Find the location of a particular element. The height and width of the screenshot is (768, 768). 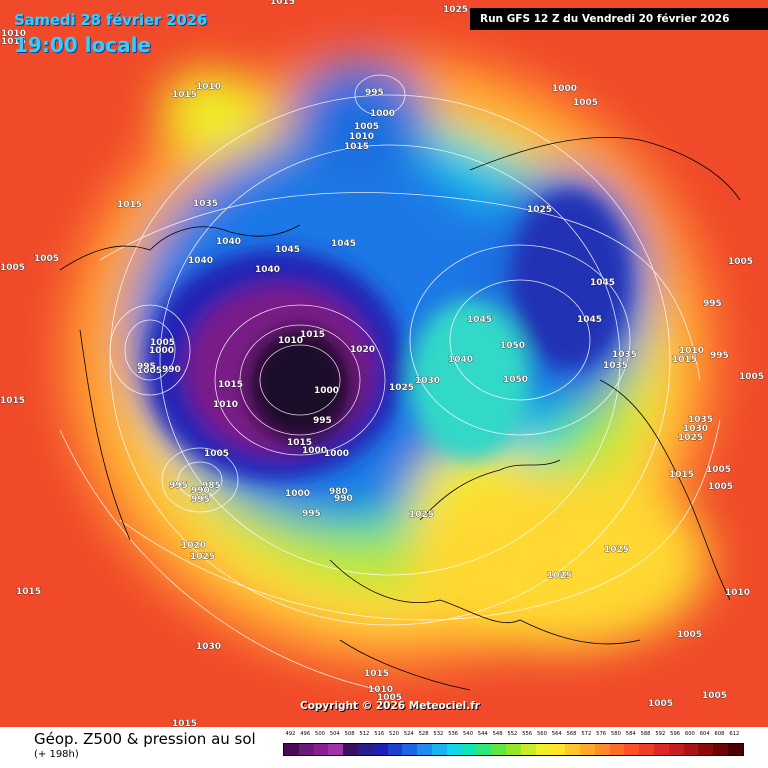

isobar-label: 1040 is located at coordinates (200, 261).